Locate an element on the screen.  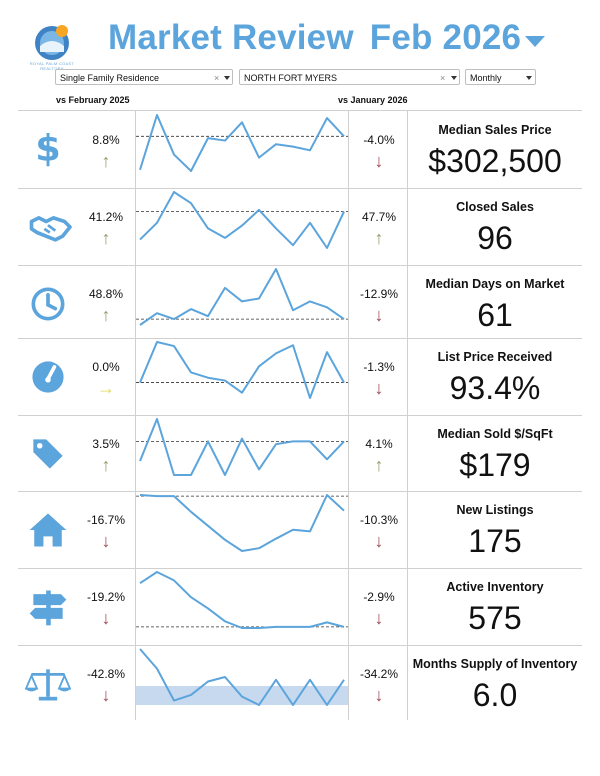
signpost-icon is located at coordinates (48, 609).